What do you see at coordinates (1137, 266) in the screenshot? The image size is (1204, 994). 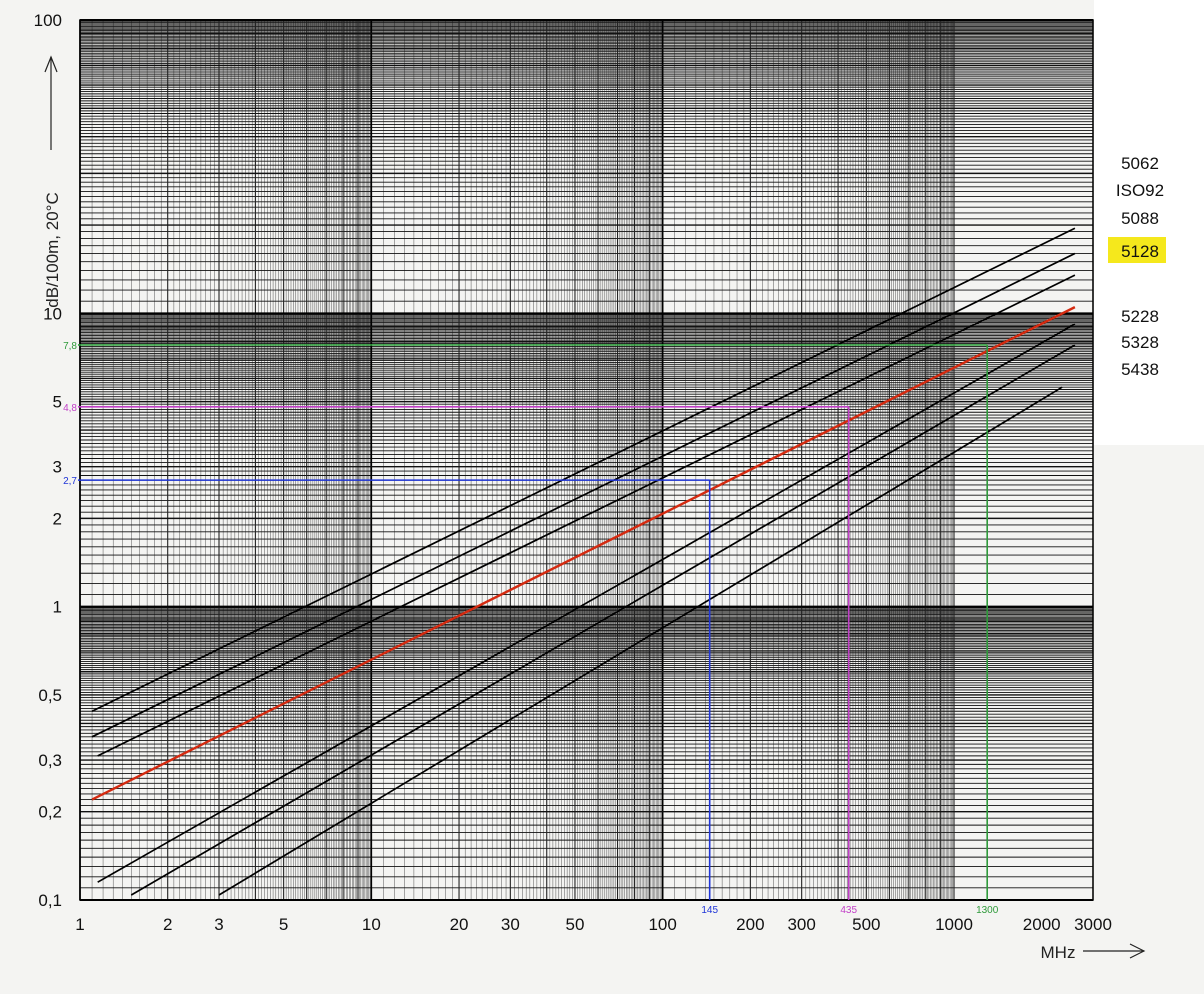 I see `series-labels: 5062 ISO92 5088 5128 5228 5328 5438` at bounding box center [1137, 266].